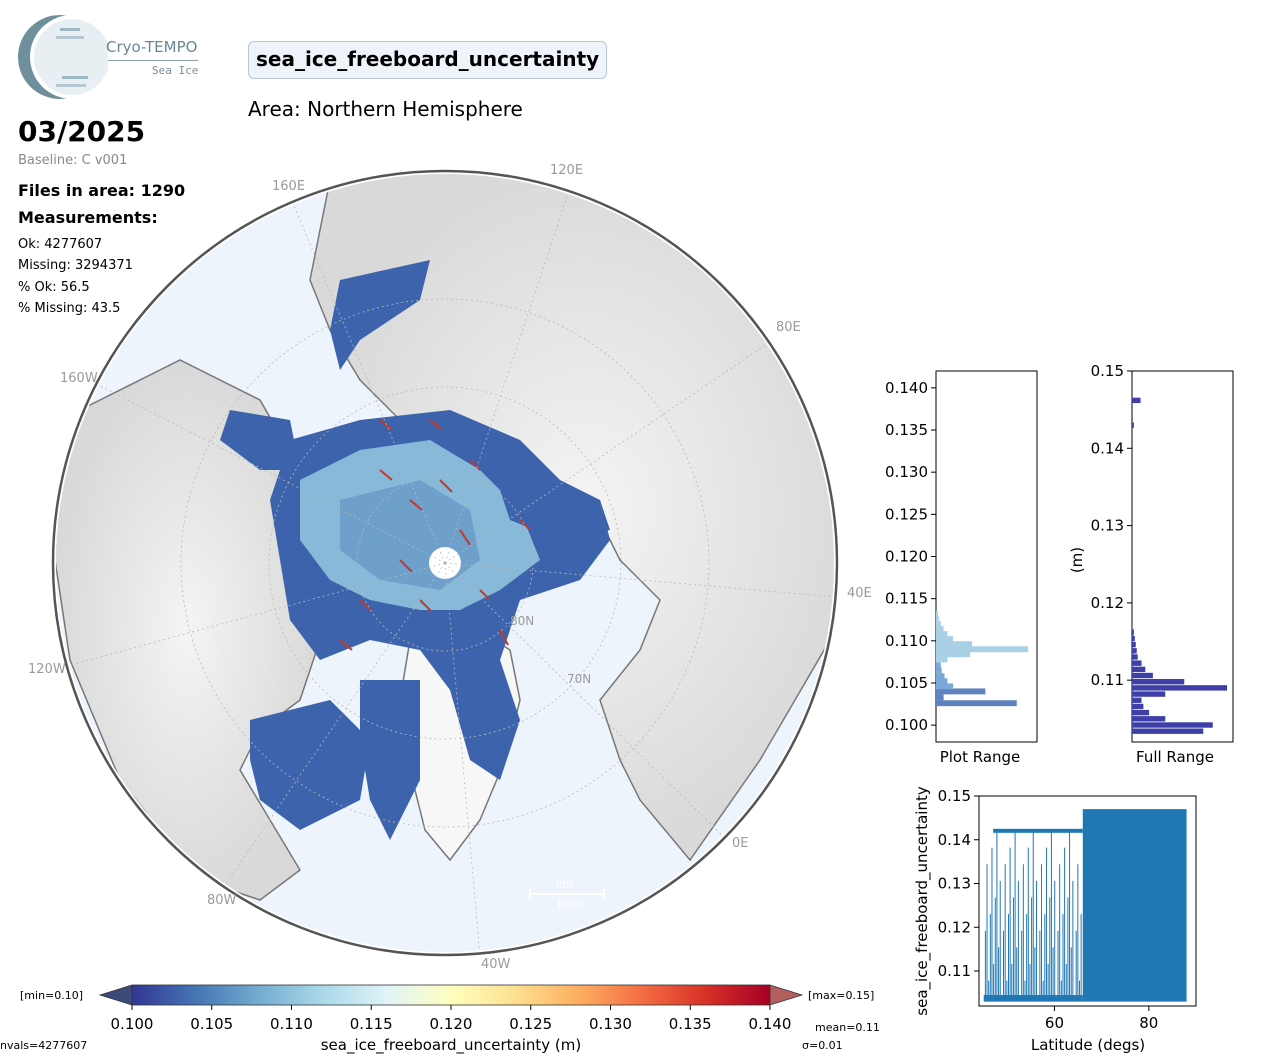  What do you see at coordinates (63, 57) in the screenshot?
I see `cryo-tempo-logo` at bounding box center [63, 57].